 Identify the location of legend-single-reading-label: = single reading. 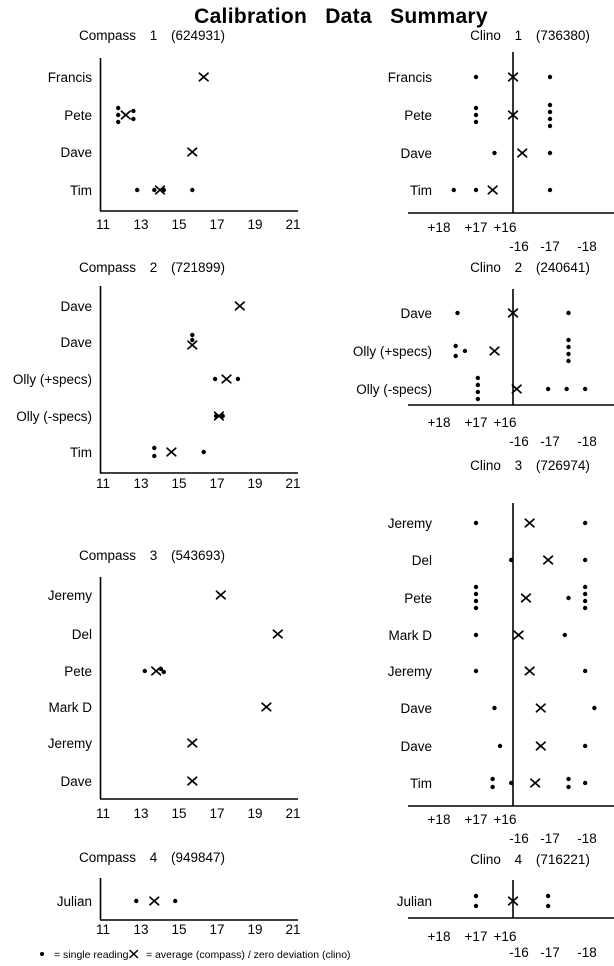
(91, 955).